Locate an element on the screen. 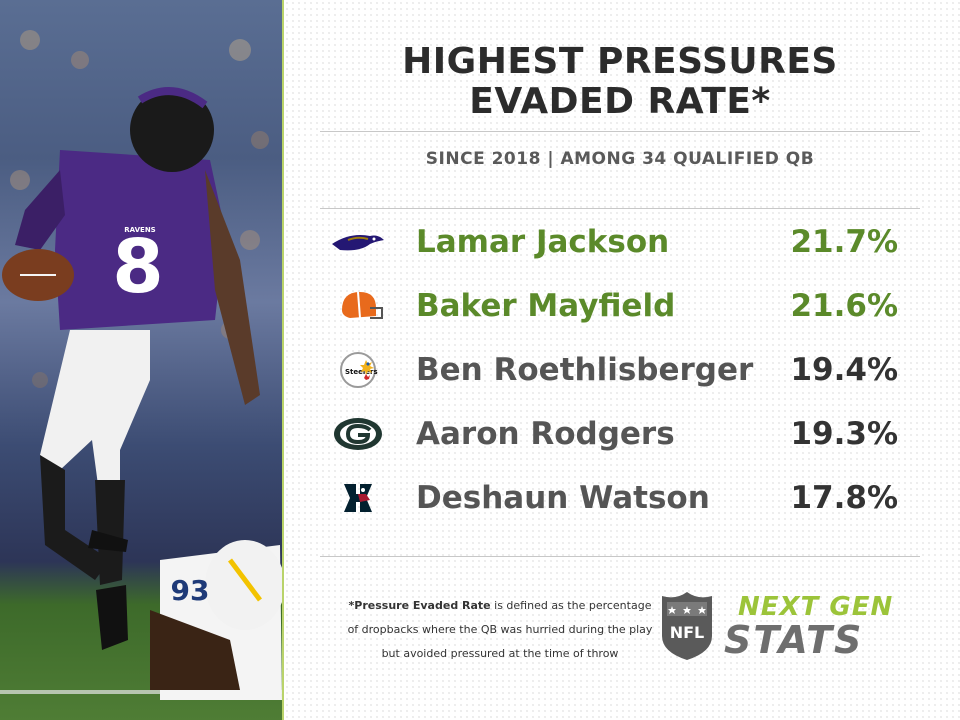 This screenshot has height=720, width=960. browns-helmet-icon is located at coordinates (362, 305).